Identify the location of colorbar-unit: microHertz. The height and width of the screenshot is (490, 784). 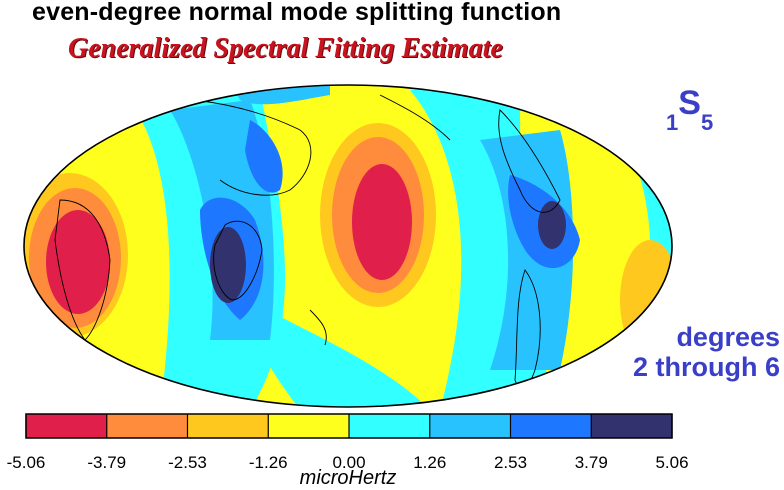
(348, 478).